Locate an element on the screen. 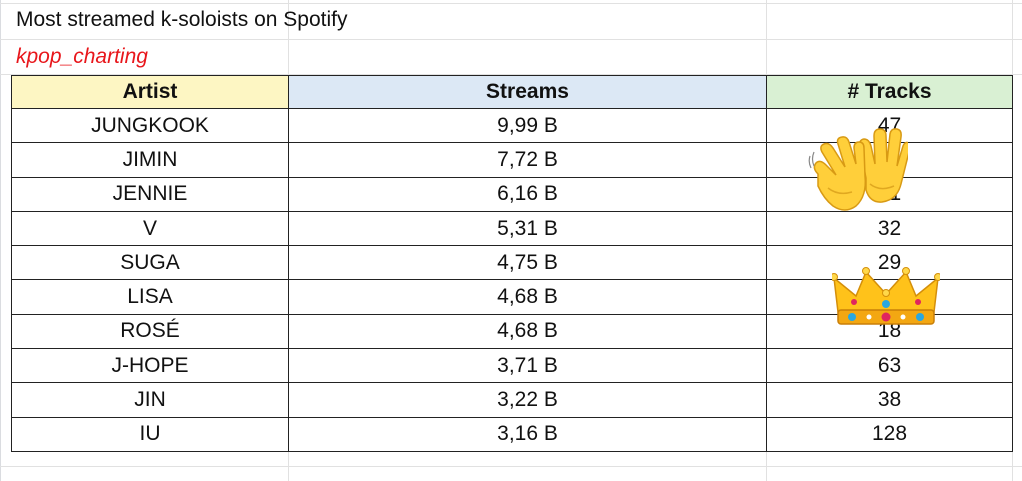  artist-cell: J-HOPE is located at coordinates (150, 366).